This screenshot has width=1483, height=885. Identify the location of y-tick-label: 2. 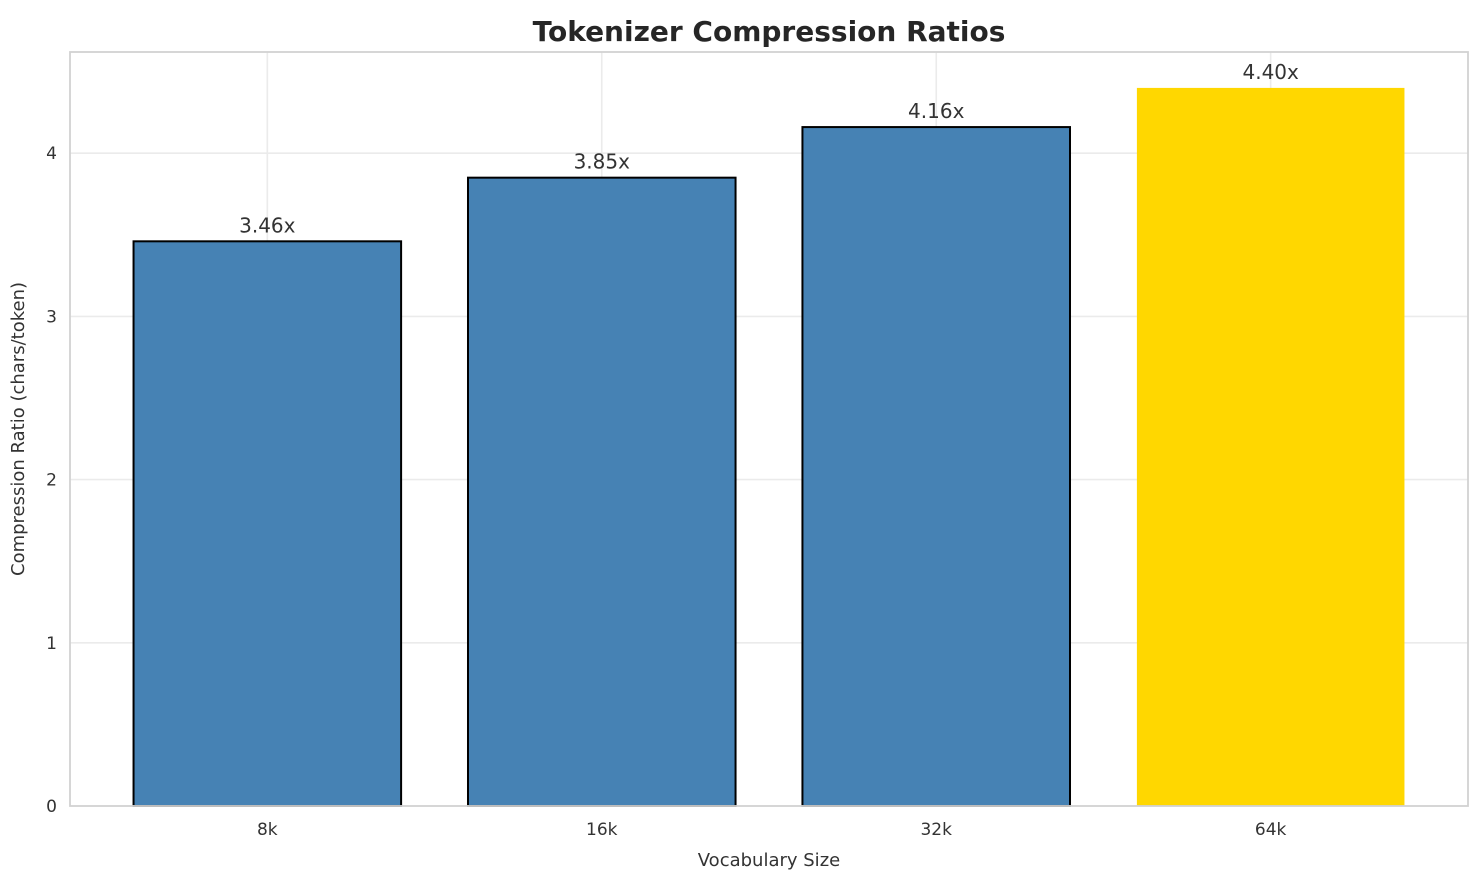
(51, 481).